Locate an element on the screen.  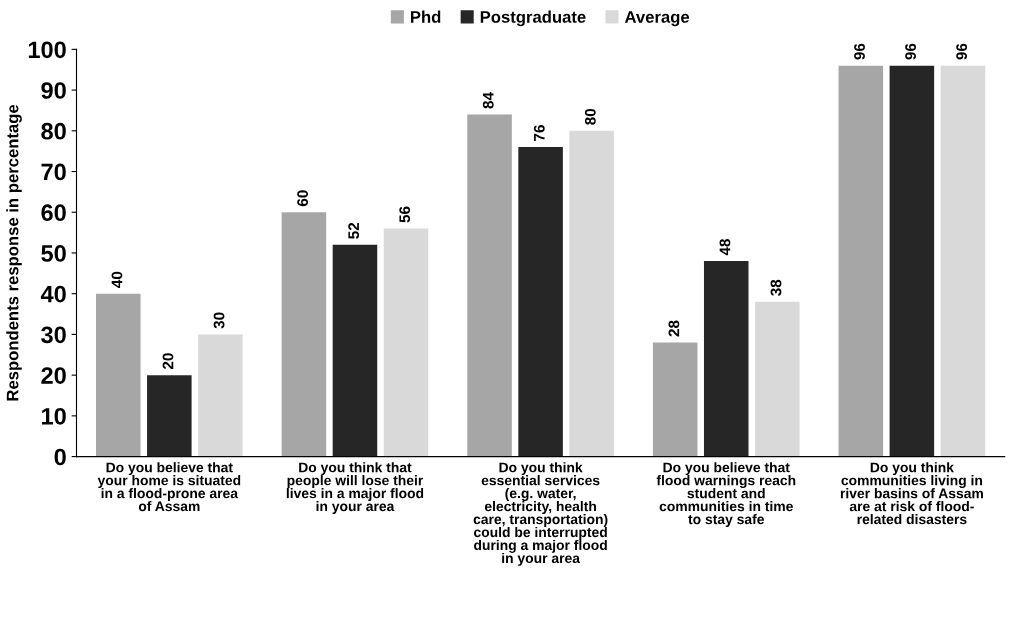
y-tick-label: 60 is located at coordinates (53, 213).